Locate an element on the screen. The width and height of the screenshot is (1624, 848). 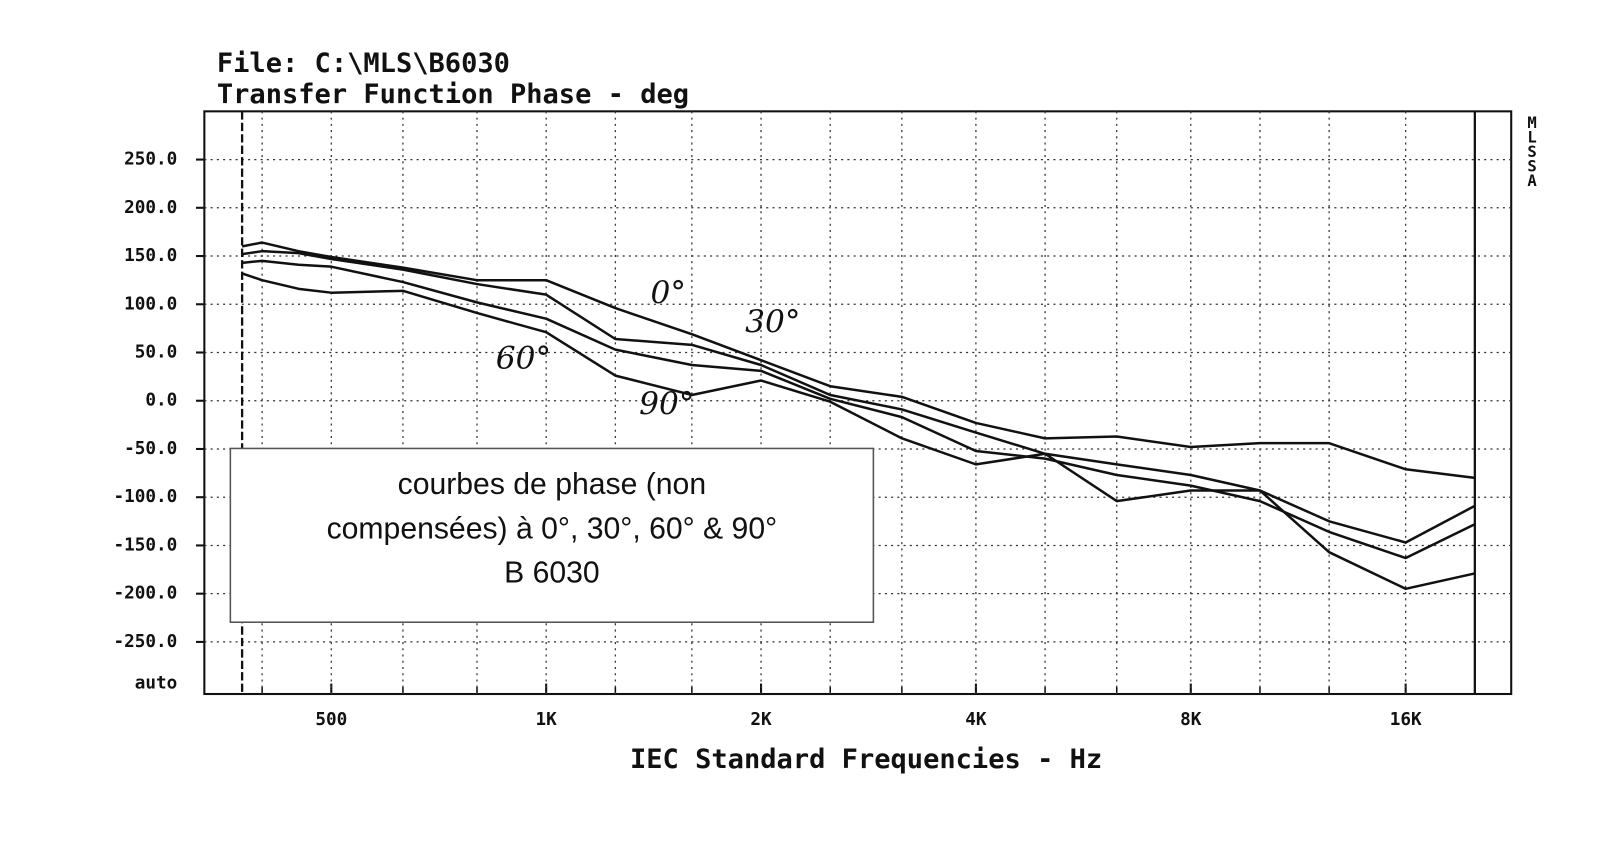
x-tick-label: 500 is located at coordinates (331, 720).